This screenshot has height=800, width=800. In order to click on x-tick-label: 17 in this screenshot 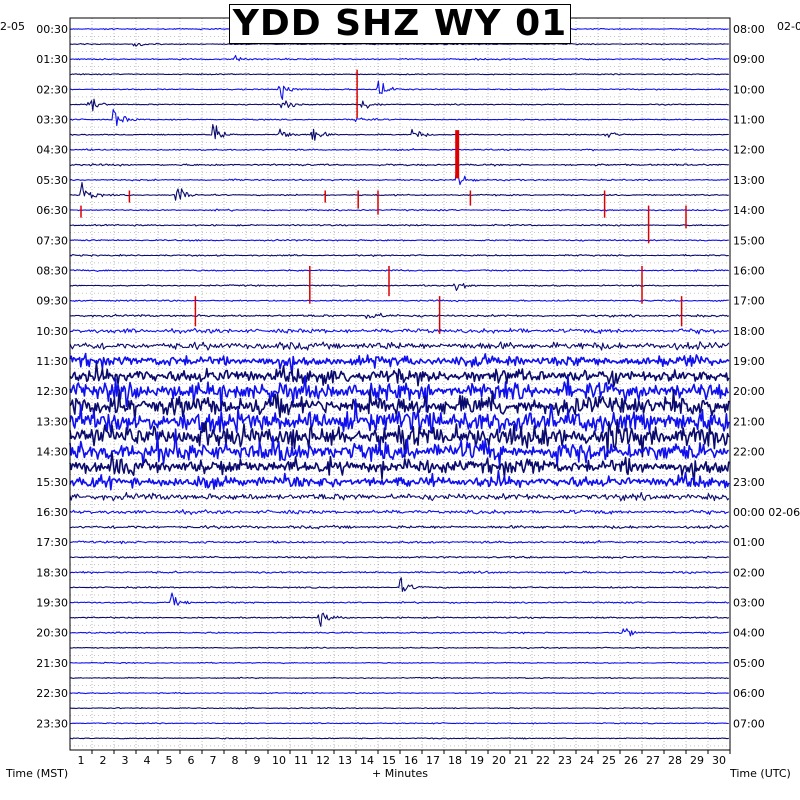, I will do `click(433, 760)`.